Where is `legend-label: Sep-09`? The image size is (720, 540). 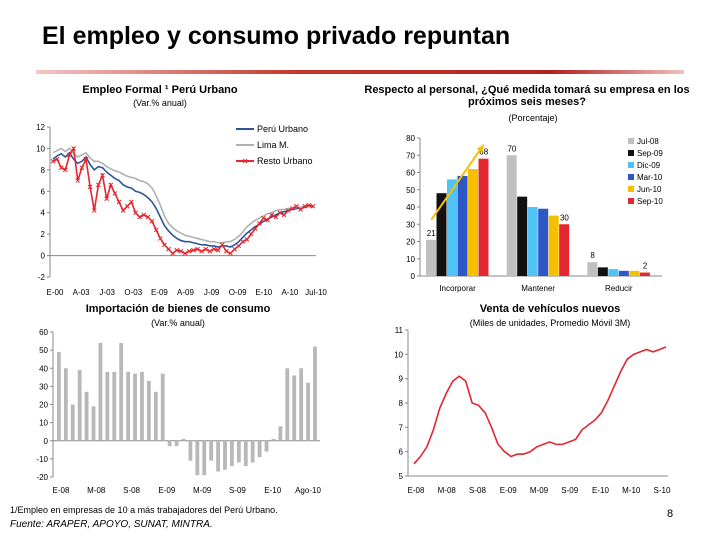
legend-label: Sep-09 is located at coordinates (650, 153).